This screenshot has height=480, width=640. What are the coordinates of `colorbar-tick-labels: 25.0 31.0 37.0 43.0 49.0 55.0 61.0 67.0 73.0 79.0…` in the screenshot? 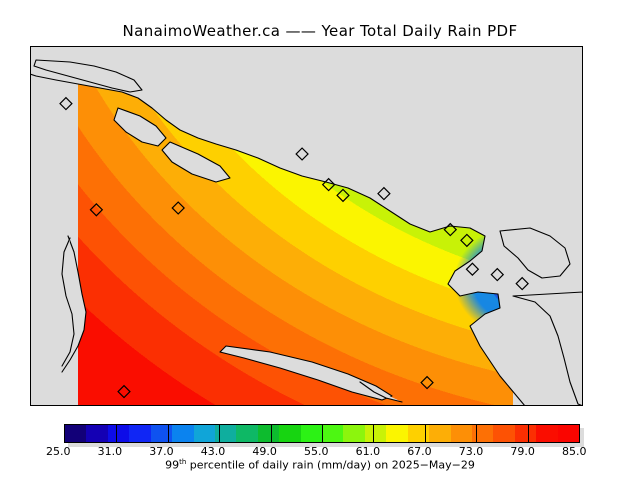 It's located at (320, 452).